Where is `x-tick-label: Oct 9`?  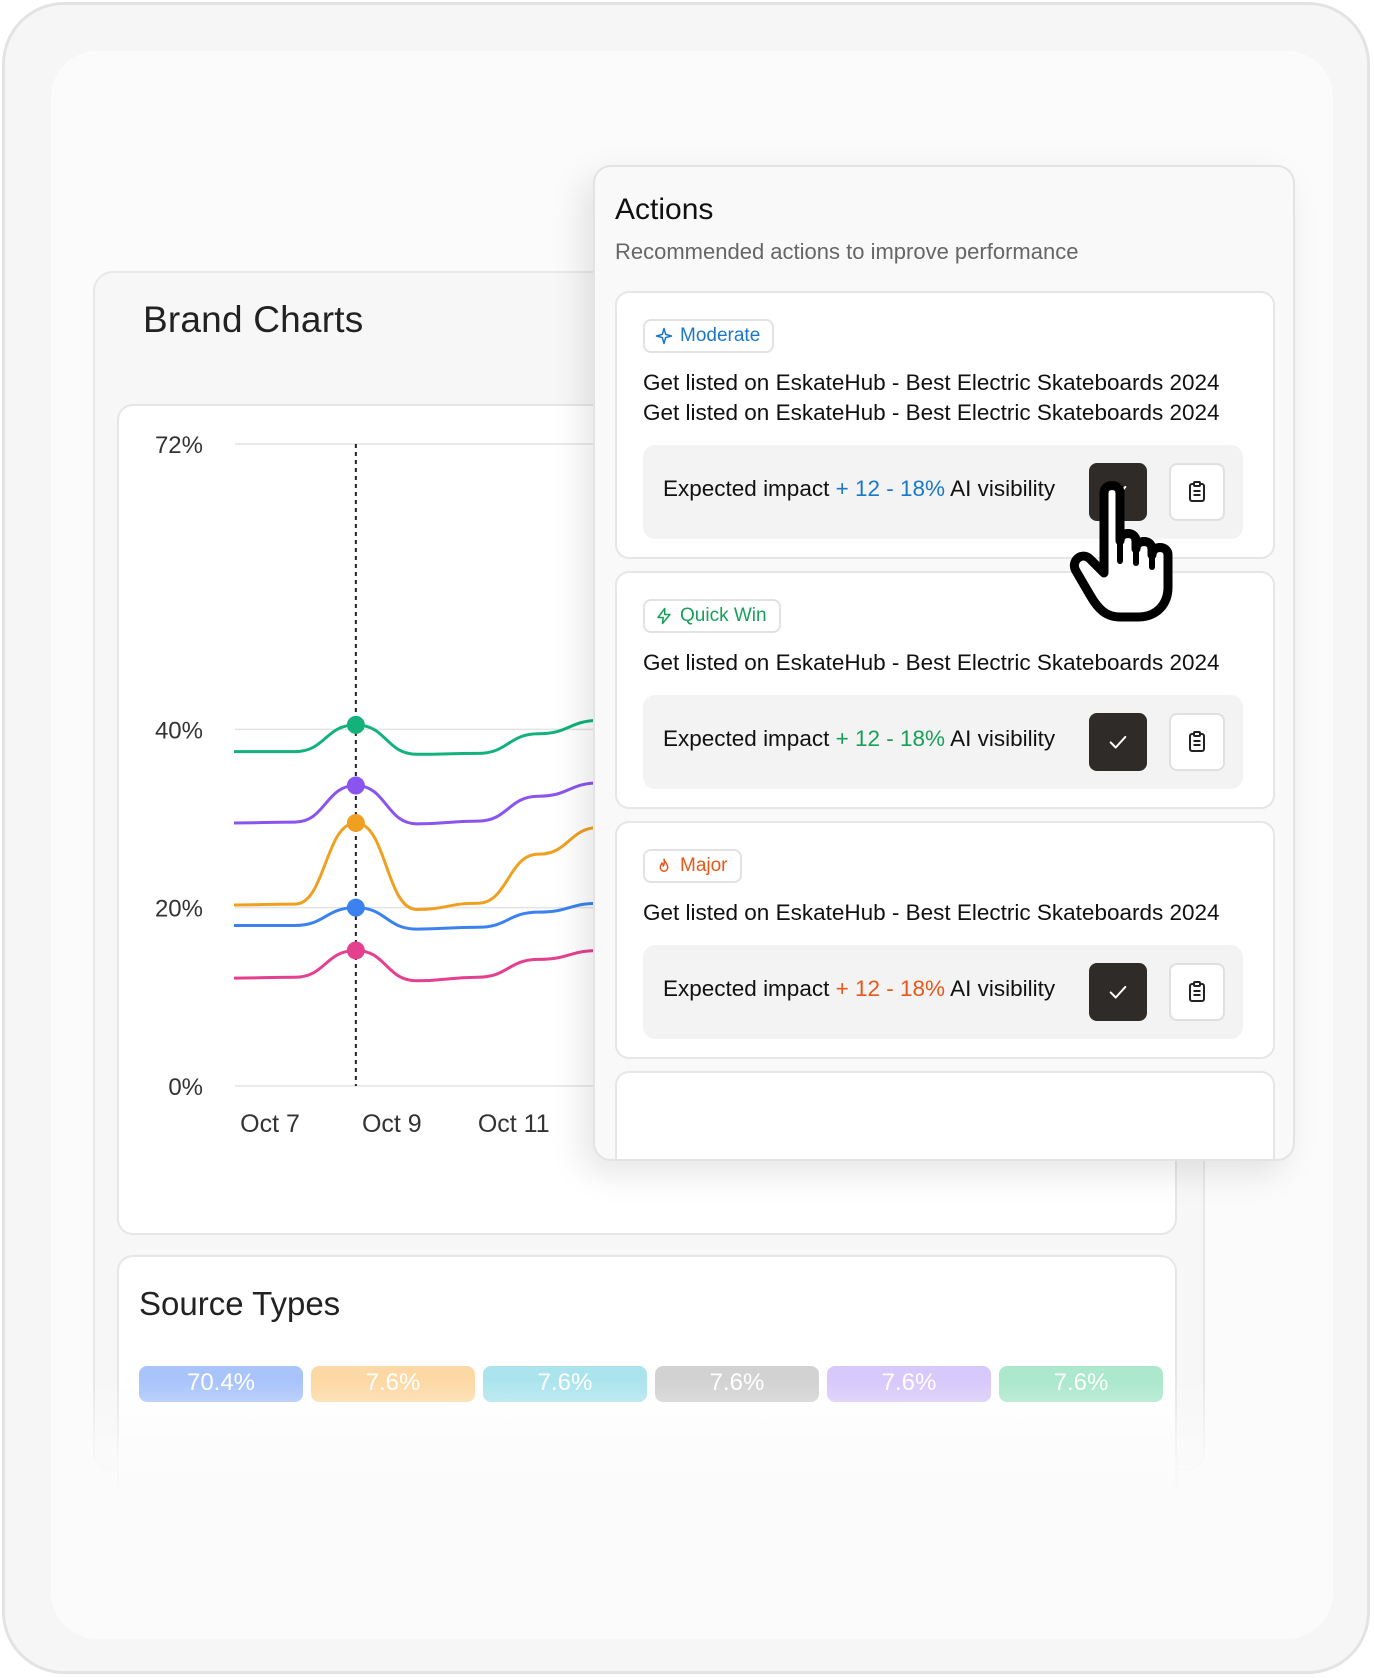 x-tick-label: Oct 9 is located at coordinates (392, 1124).